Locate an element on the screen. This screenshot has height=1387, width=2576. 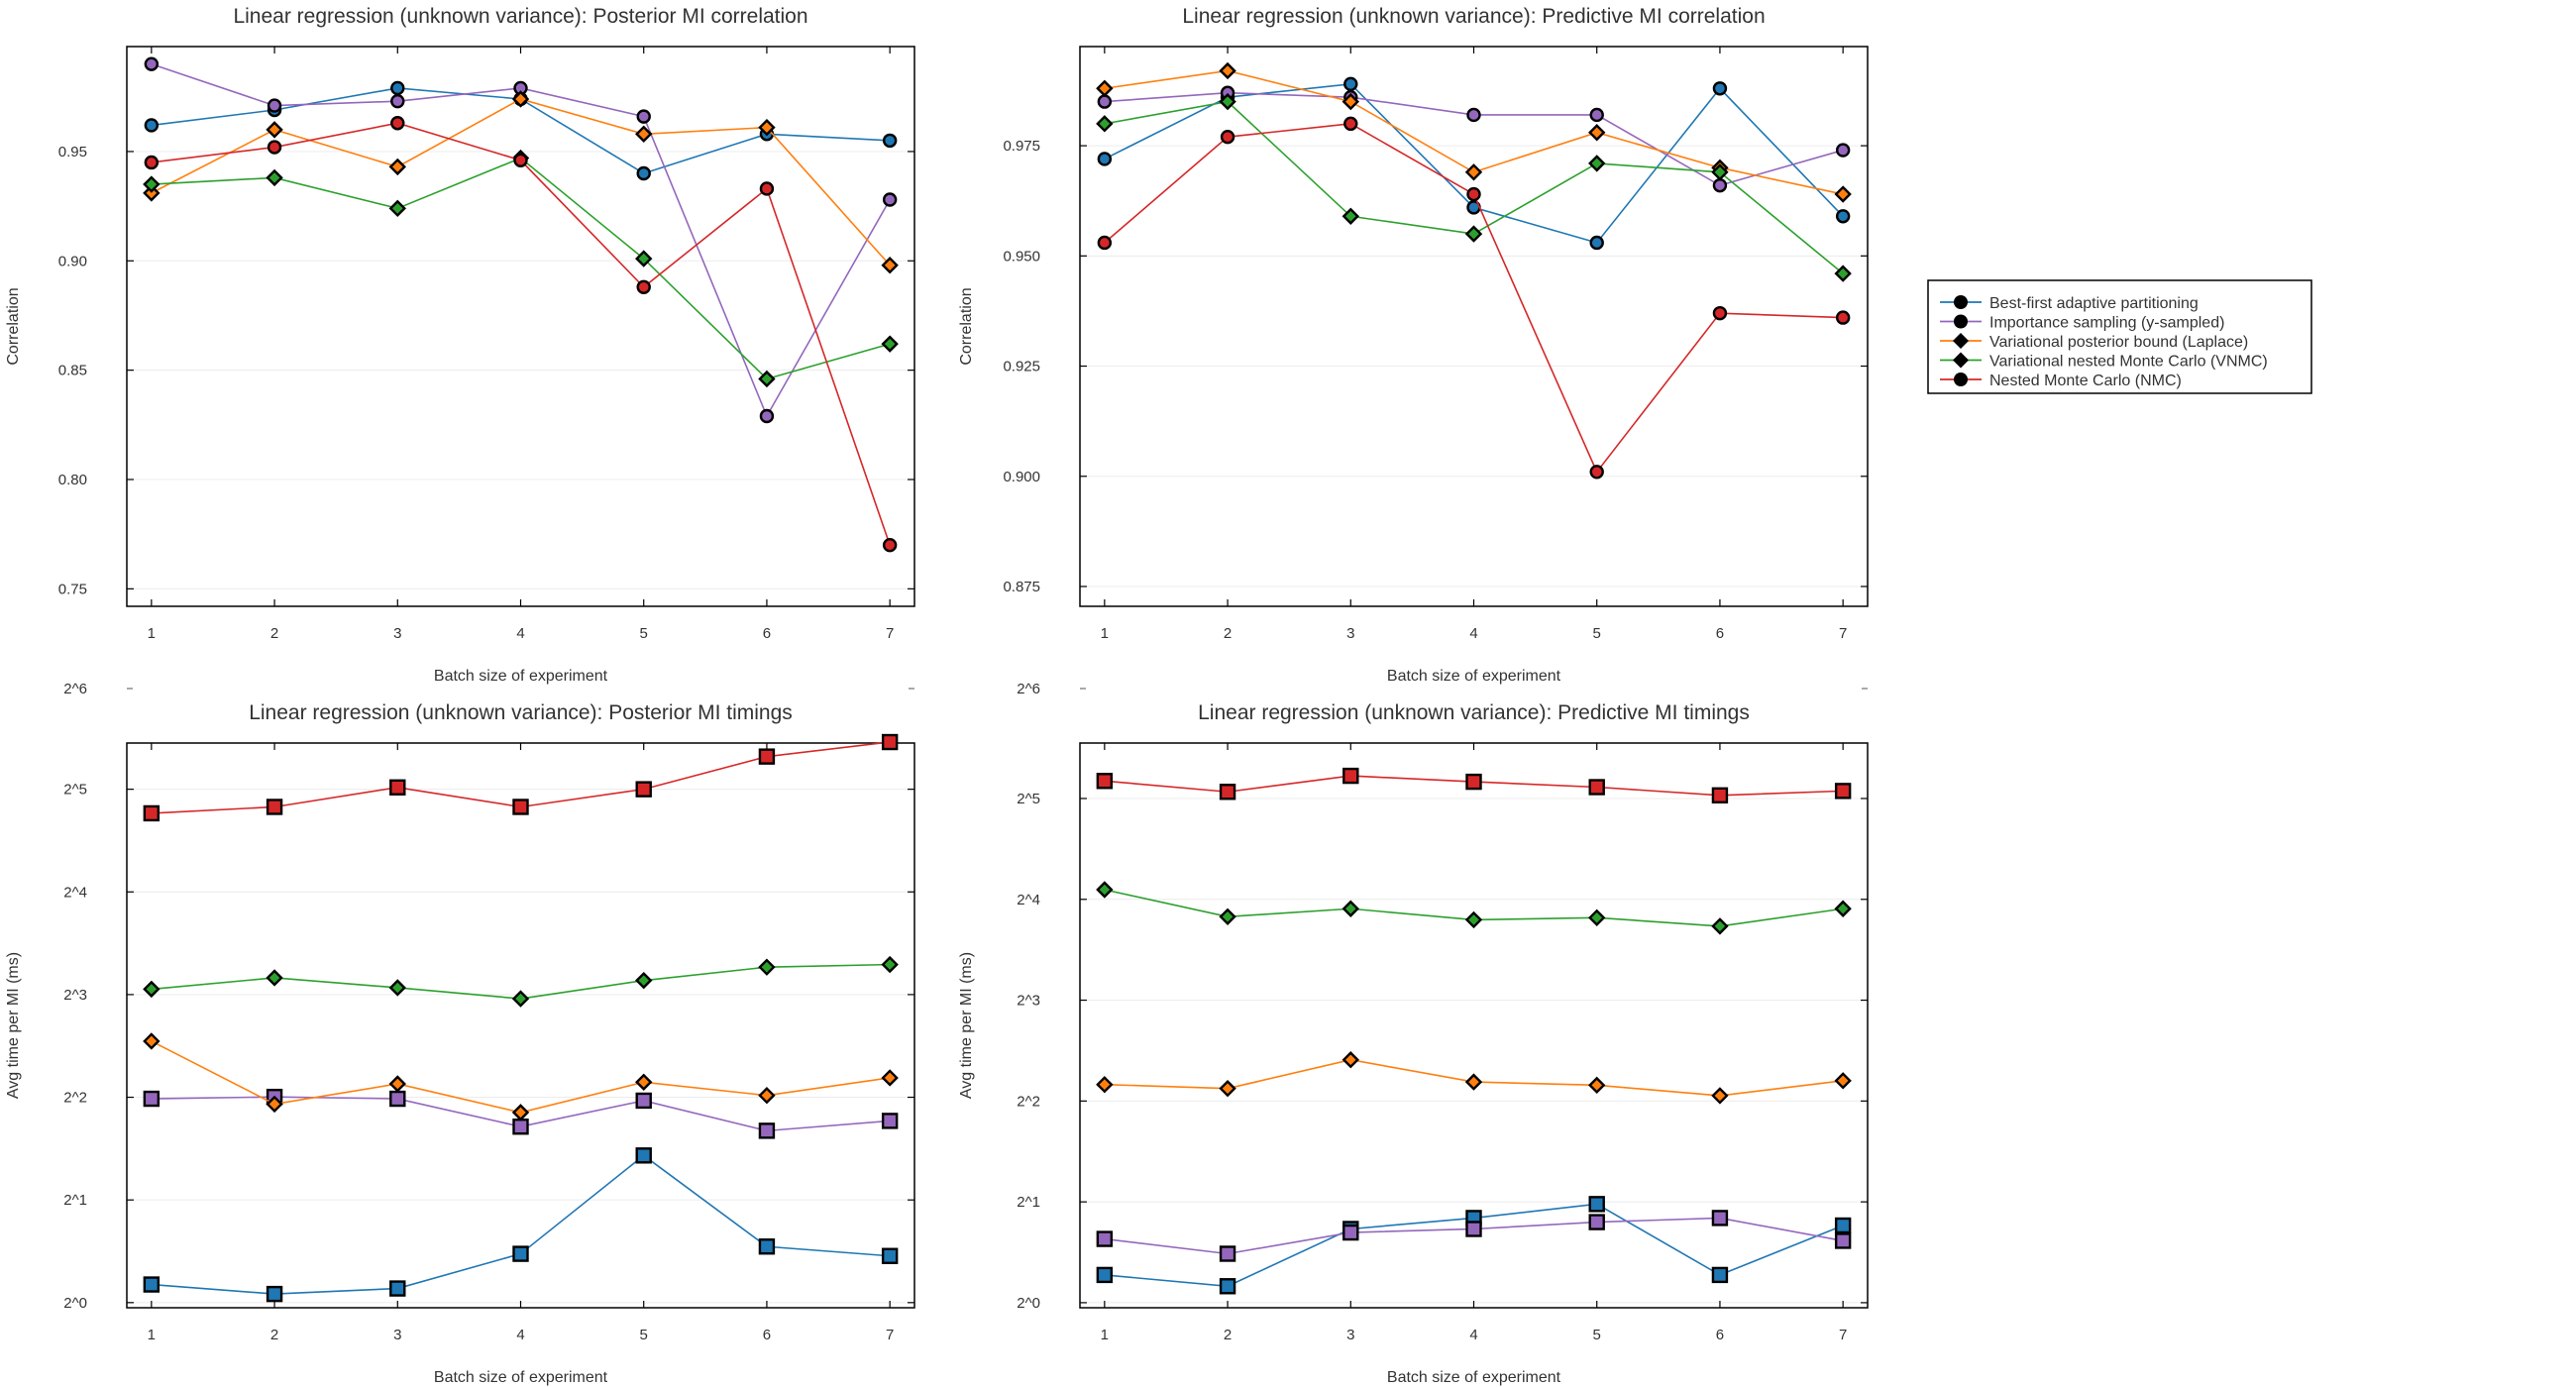
x-axis-label: Batch size of experiment is located at coordinates (1474, 676).